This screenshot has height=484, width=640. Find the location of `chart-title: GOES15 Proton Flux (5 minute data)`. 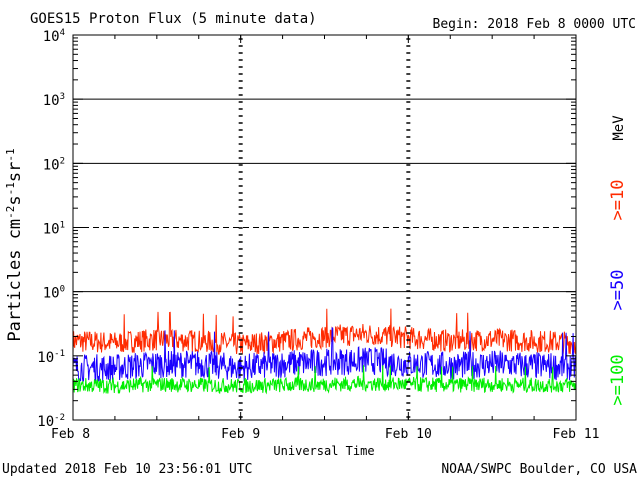

chart-title: GOES15 Proton Flux (5 minute data) is located at coordinates (173, 19).